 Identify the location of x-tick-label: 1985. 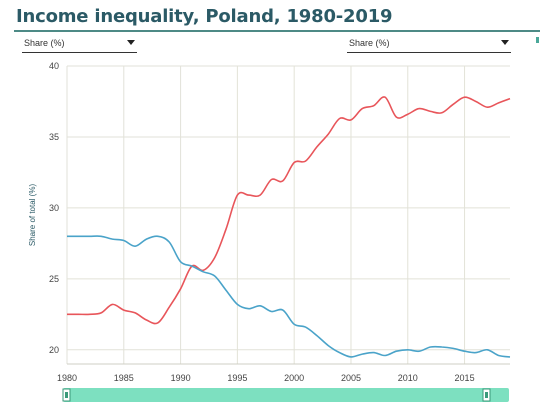
(124, 378).